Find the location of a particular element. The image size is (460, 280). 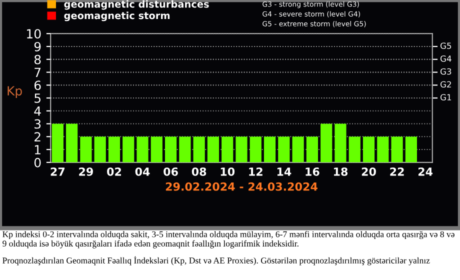

ref-line-label: G3 is located at coordinates (446, 71).